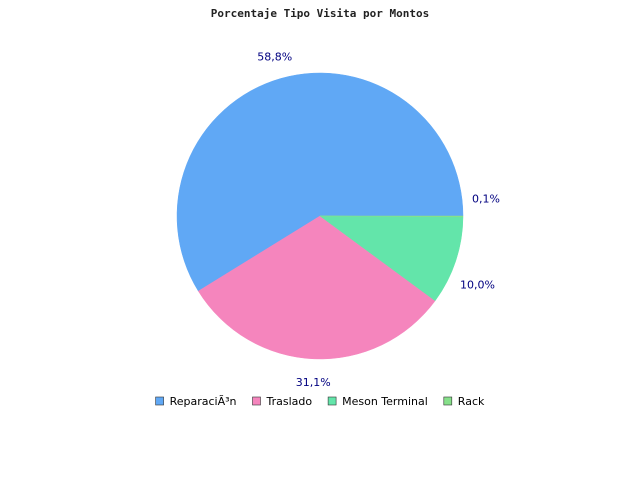 This screenshot has height=480, width=640. Describe the element at coordinates (203, 401) in the screenshot. I see `legend-item-0: ReparaciÃ³n` at that location.